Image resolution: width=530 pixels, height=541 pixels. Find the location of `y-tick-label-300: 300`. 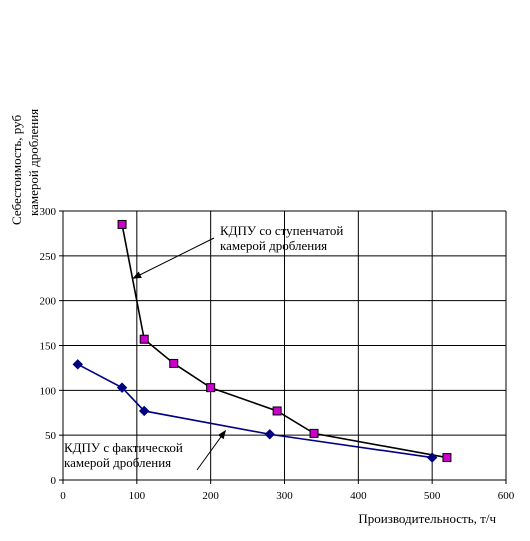

y-tick-label-300: 300 is located at coordinates (48, 212).